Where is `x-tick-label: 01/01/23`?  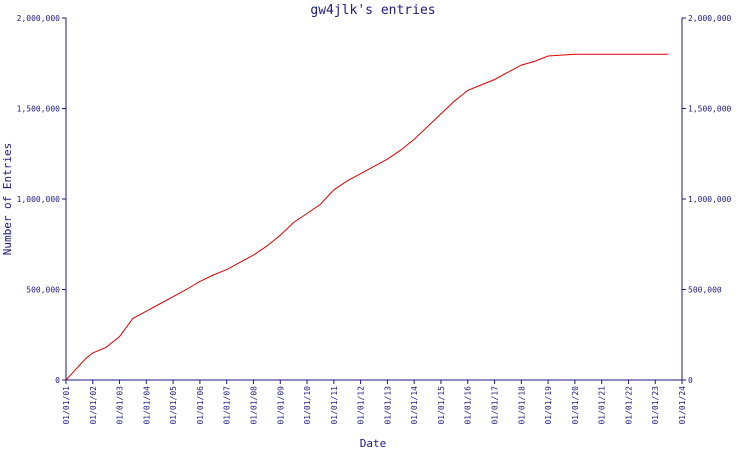 x-tick-label: 01/01/23 is located at coordinates (655, 405).